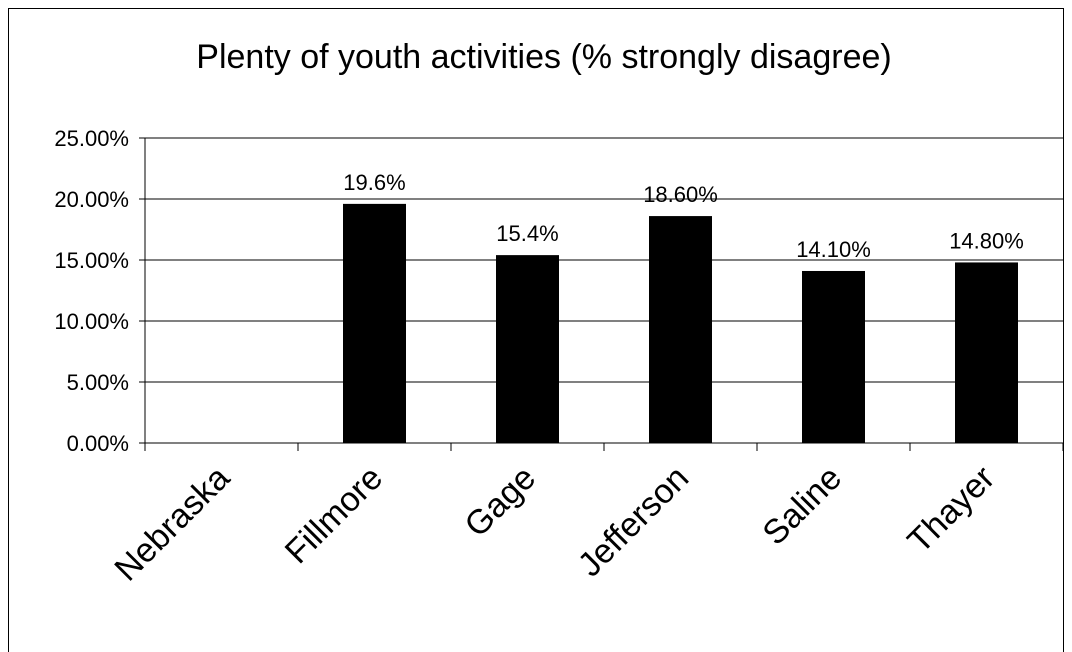  What do you see at coordinates (91, 291) in the screenshot?
I see `y-axis-ticks: 0.00% 5.00% 10.00% 15.00% 20.00% 25.00%` at bounding box center [91, 291].